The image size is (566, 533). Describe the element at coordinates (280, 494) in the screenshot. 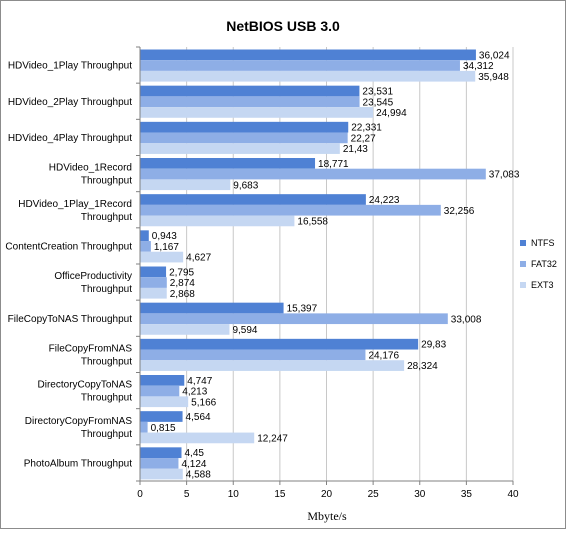

I see `x-tick-label: 15` at that location.